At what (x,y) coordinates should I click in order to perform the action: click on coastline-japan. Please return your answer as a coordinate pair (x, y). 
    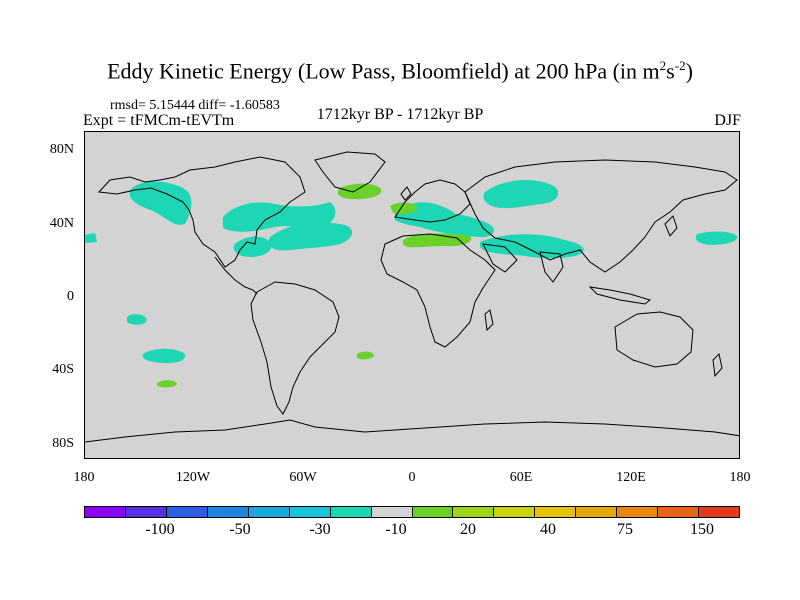
    Looking at the image, I should click on (671, 226).